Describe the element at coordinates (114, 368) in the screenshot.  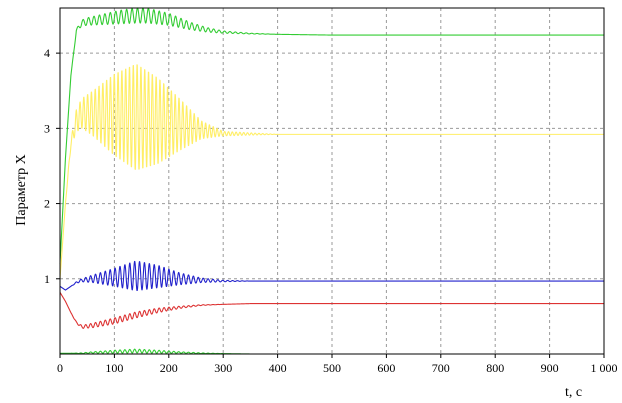
I see `x-tick-label: 100` at that location.